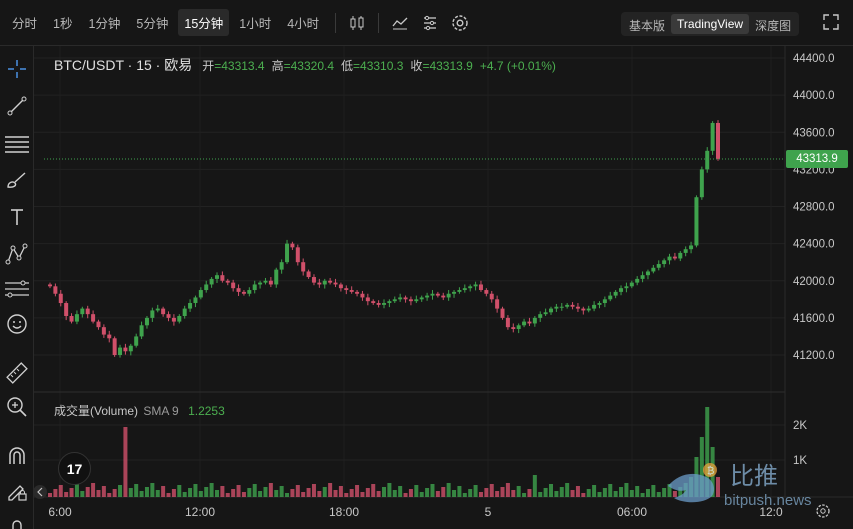  Describe the element at coordinates (139, 410) in the screenshot. I see `volume-legend: 成交量(Volume) SMA 9 1.2253` at that location.